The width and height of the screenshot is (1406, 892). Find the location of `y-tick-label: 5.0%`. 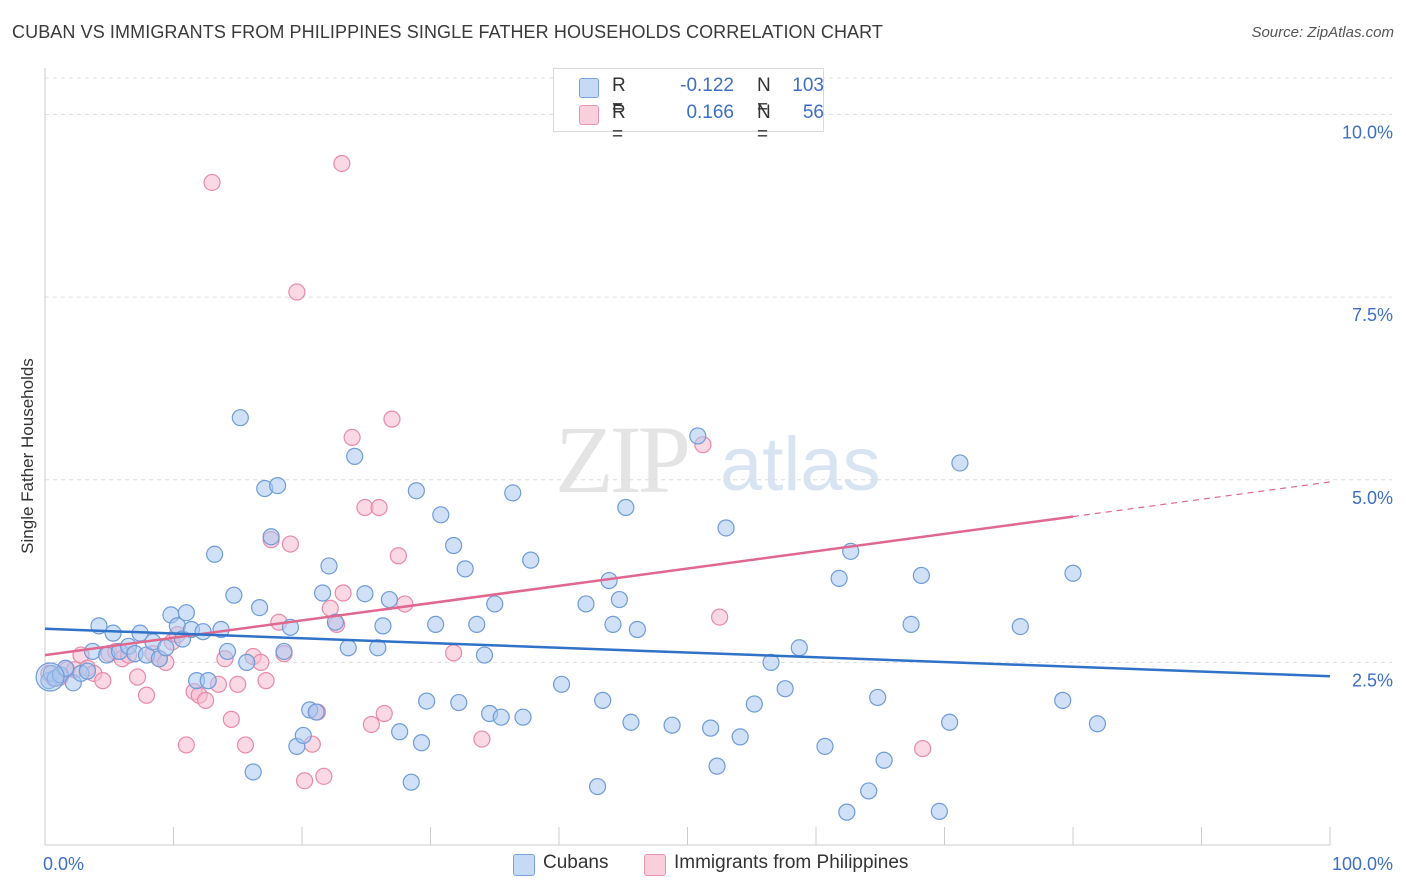

y-tick-label: 5.0% is located at coordinates (1372, 498).